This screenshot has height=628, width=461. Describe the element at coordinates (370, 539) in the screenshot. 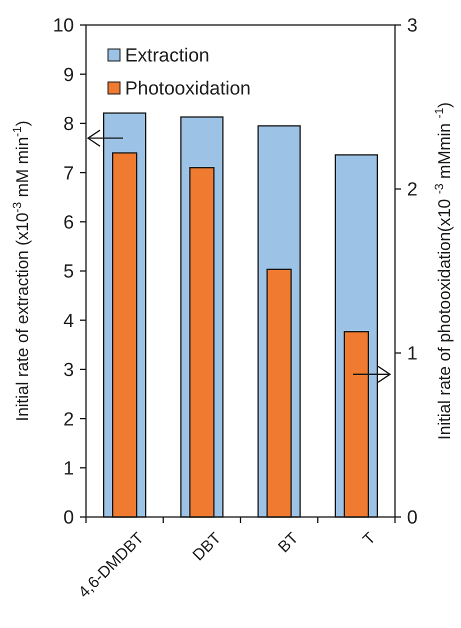

I see `x-tick-label: T` at that location.